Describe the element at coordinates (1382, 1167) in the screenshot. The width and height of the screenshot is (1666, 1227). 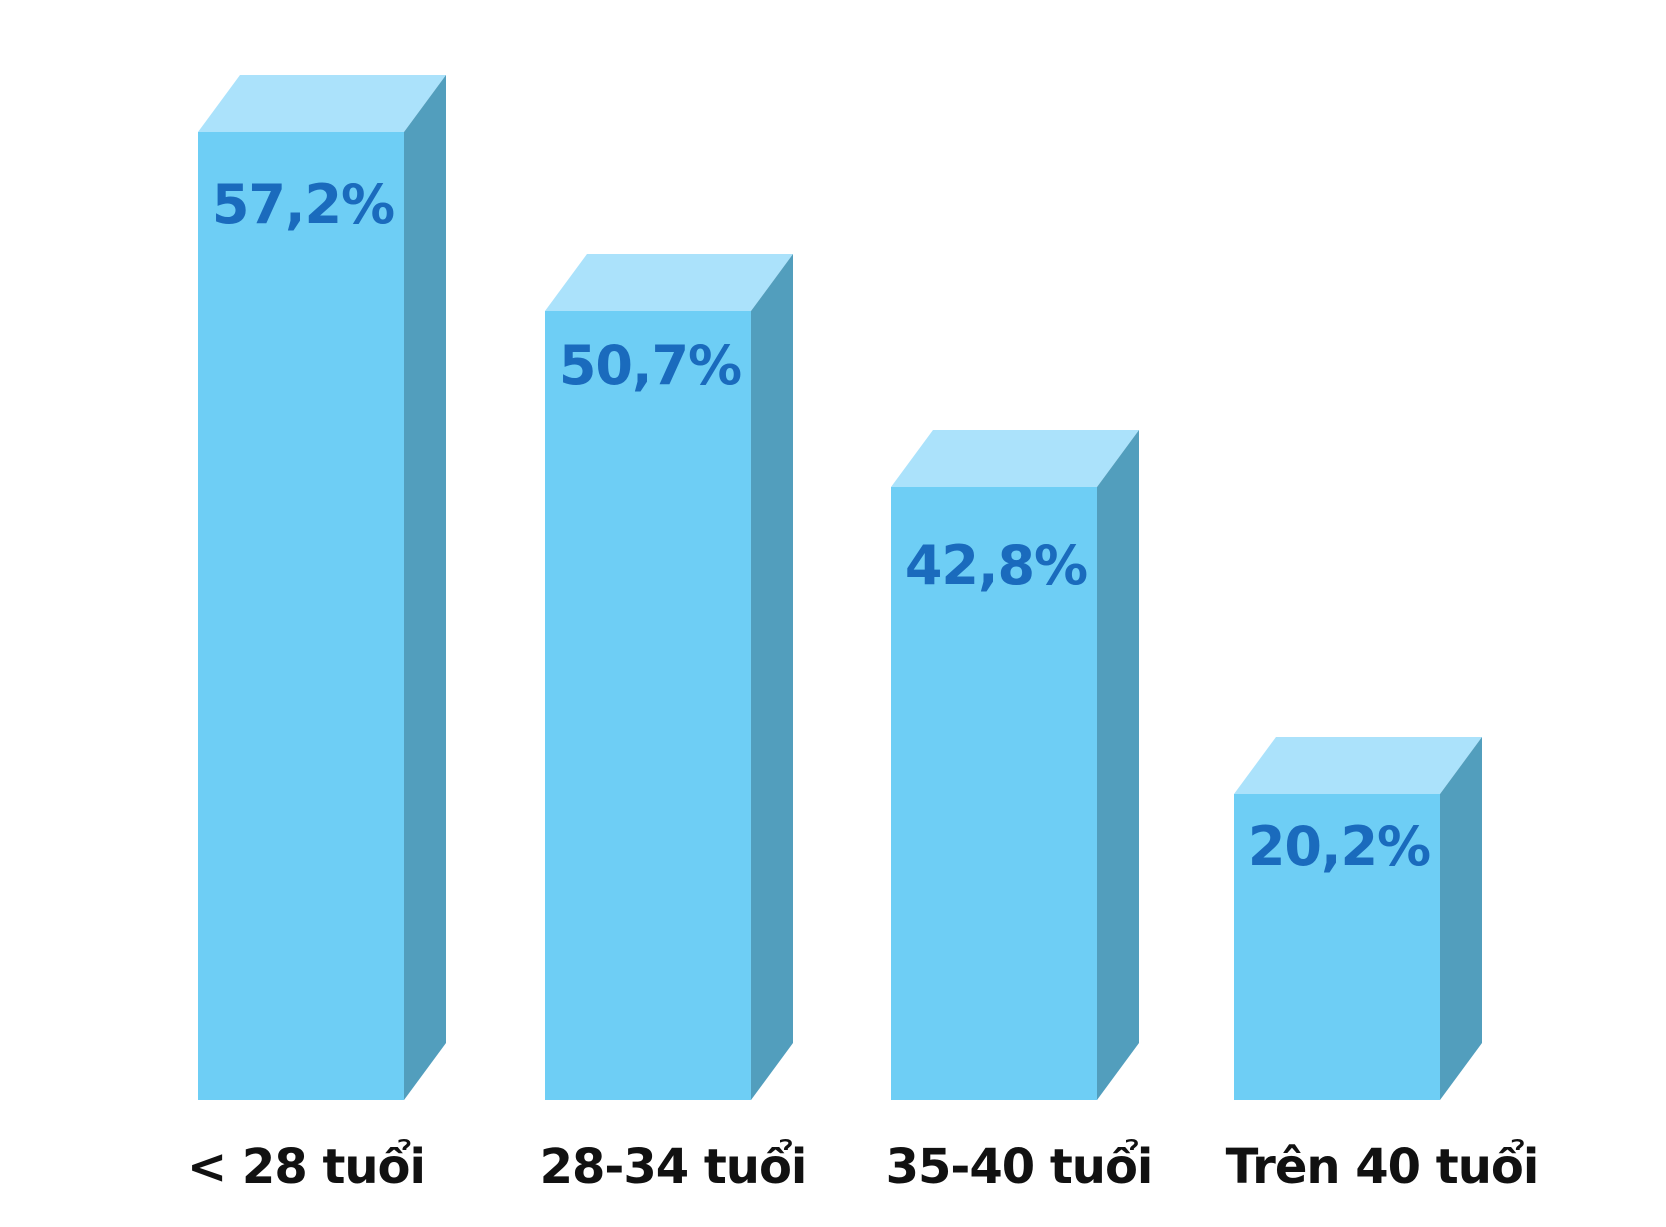
I see `category-label: Trên 40 tuổi` at that location.